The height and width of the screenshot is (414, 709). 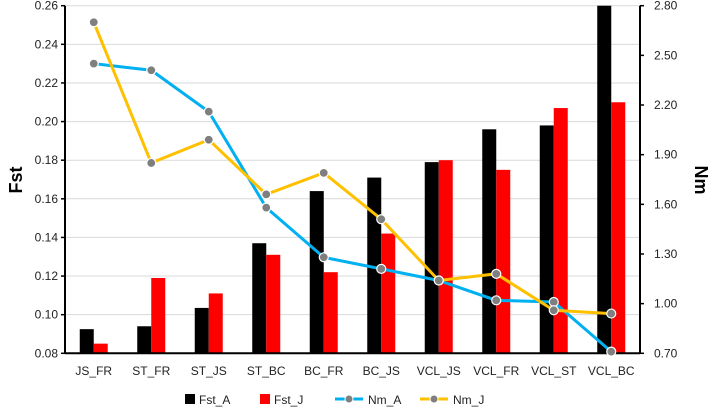 What do you see at coordinates (93, 63) in the screenshot?
I see `marker-Nm_A-JS_FR` at bounding box center [93, 63].